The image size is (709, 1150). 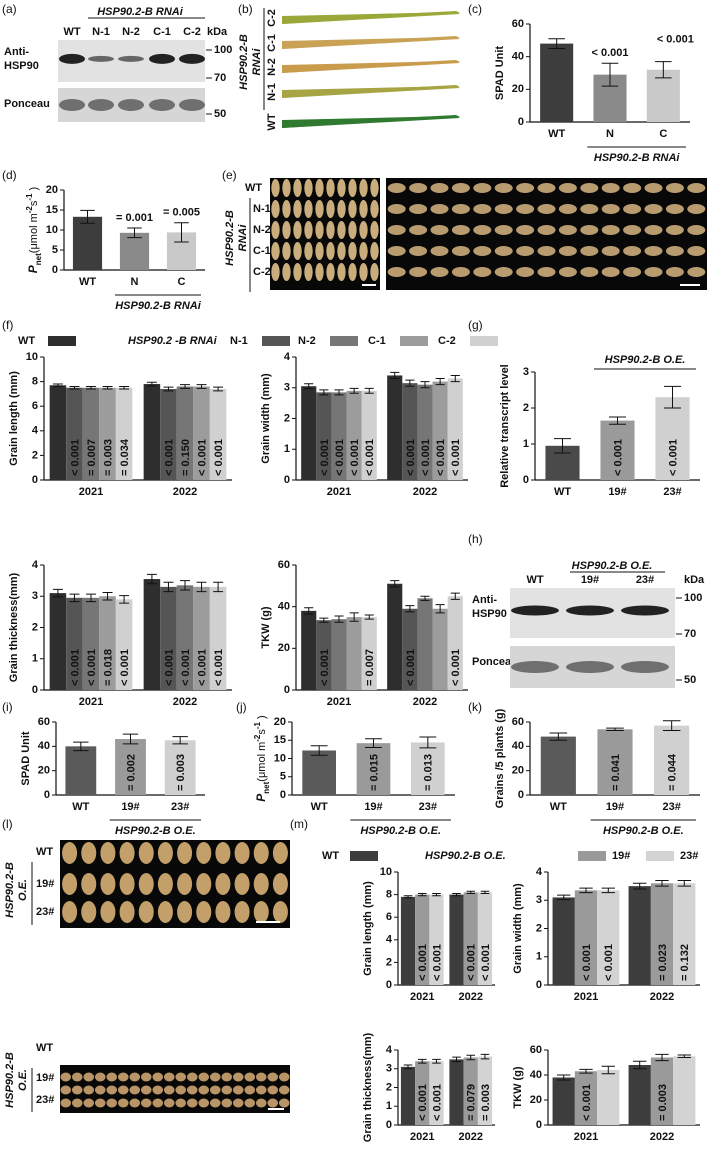 I want to click on x-tick-label: N, so click(x=610, y=134).